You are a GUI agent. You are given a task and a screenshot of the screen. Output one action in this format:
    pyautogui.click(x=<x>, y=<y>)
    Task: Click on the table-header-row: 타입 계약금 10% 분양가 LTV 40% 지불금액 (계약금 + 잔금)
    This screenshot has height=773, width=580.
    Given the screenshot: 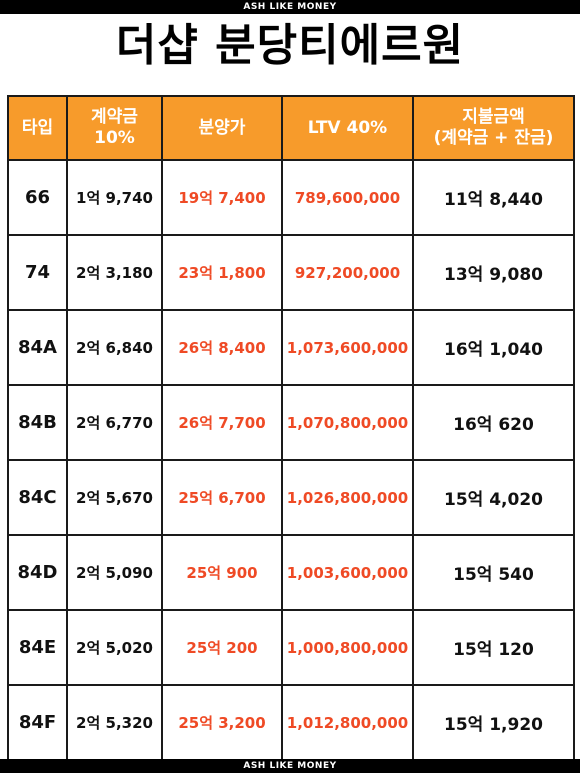 What is the action you would take?
    pyautogui.click(x=291, y=128)
    